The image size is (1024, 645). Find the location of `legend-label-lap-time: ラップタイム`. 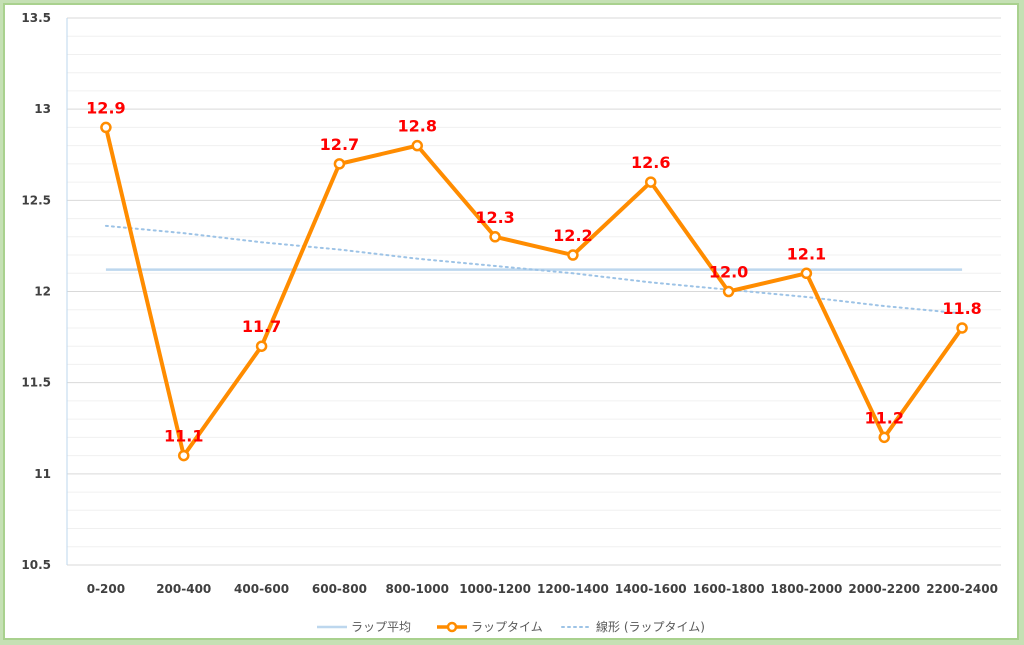

legend-label-lap-time: ラップタイム is located at coordinates (507, 627).